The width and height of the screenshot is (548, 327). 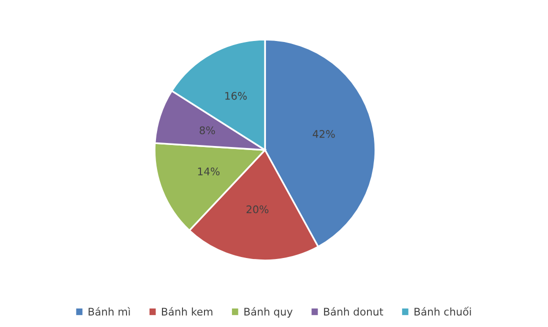 I want to click on legend-label: Bánh donut, so click(x=354, y=311).